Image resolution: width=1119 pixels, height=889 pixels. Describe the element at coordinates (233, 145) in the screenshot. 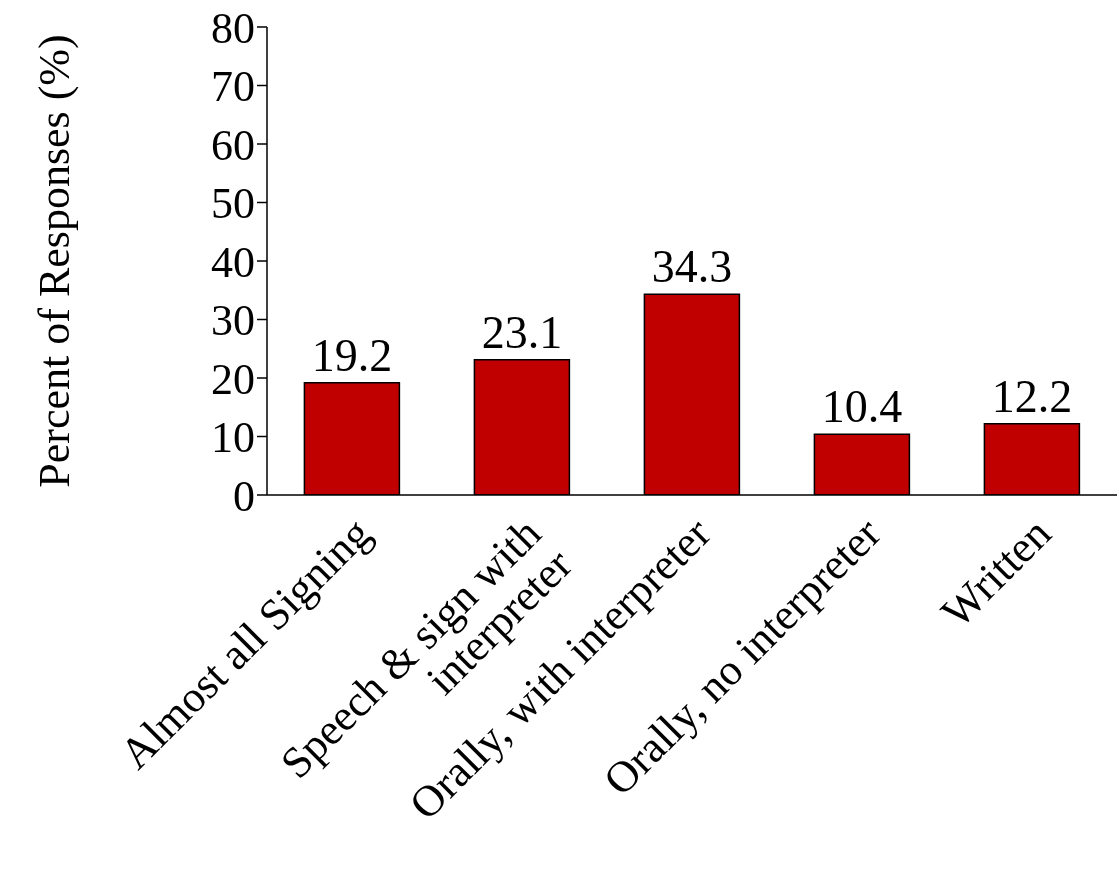

I see `y-tick-label: 60` at that location.